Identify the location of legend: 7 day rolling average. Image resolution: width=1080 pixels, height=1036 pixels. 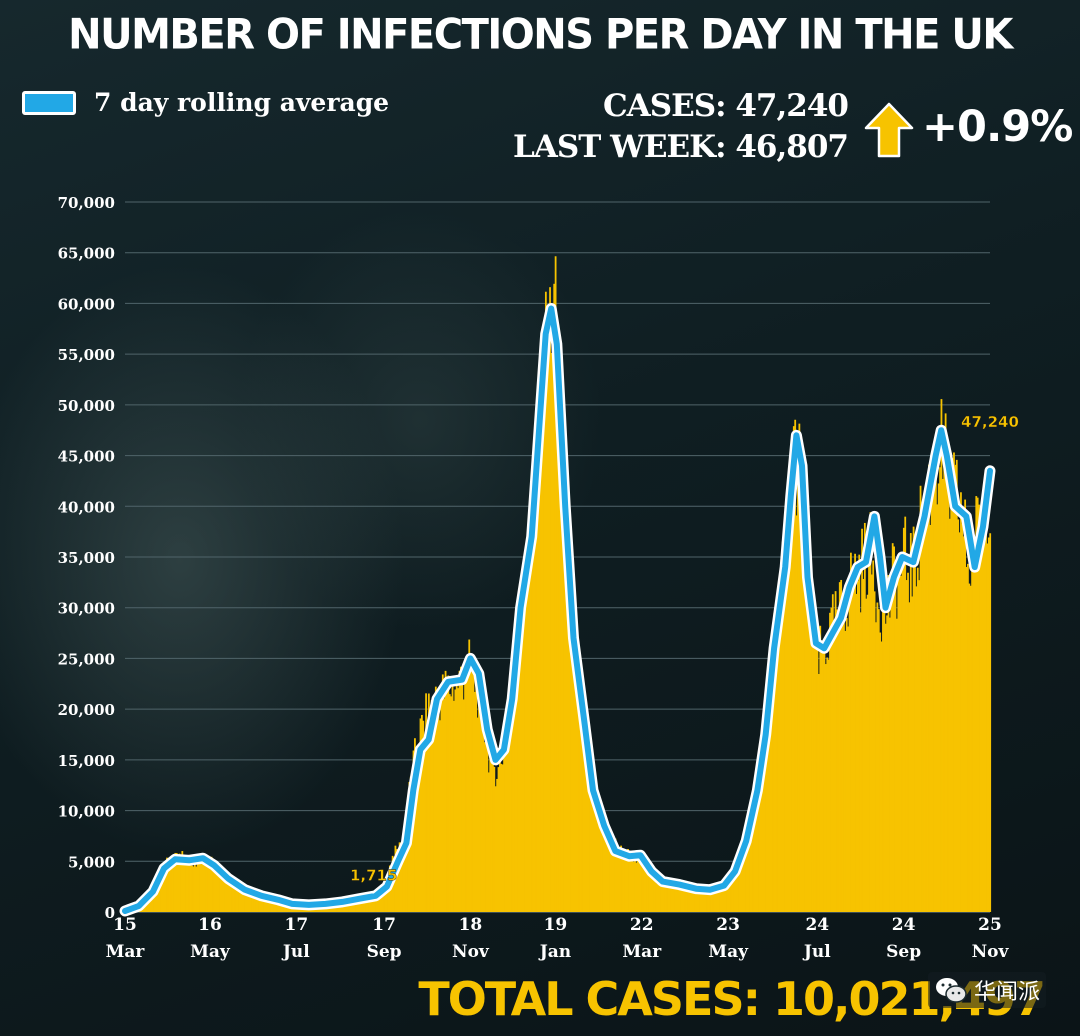
(205, 102).